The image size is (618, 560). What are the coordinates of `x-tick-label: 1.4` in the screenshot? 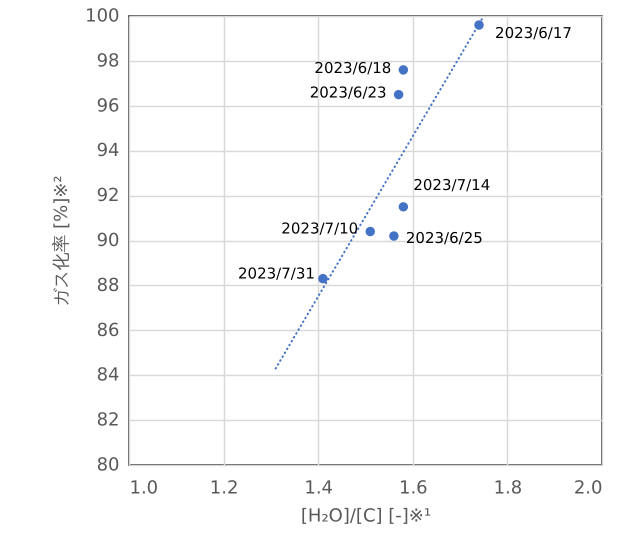 It's located at (319, 488).